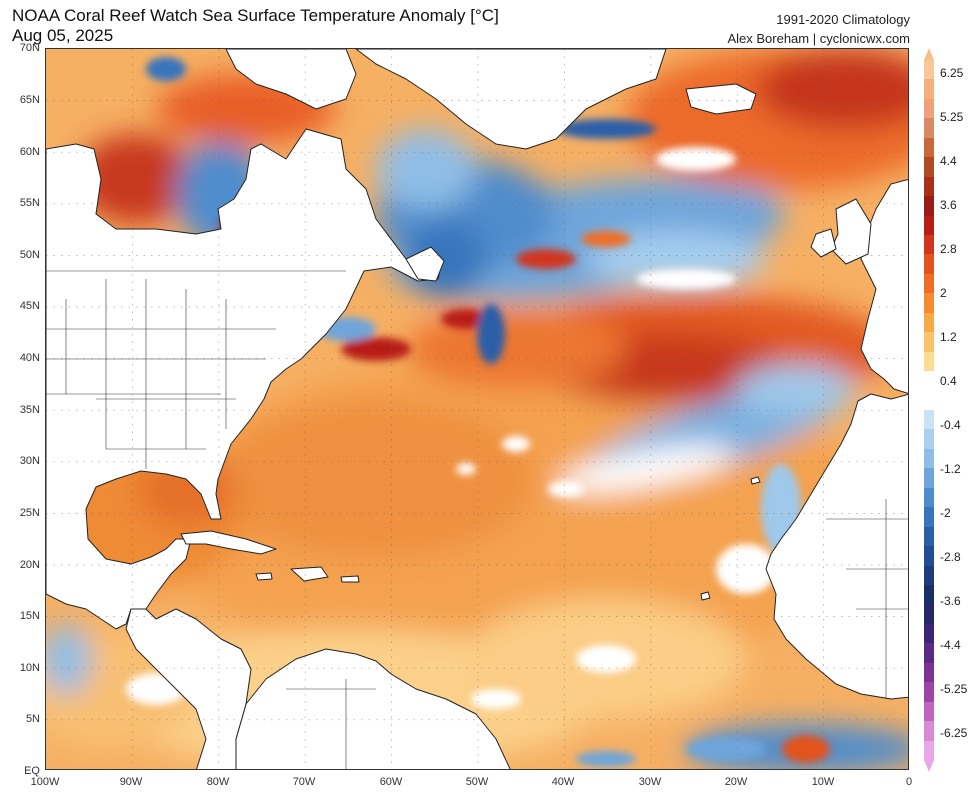  What do you see at coordinates (943, 293) in the screenshot?
I see `colorbar-label-2: 2` at bounding box center [943, 293].